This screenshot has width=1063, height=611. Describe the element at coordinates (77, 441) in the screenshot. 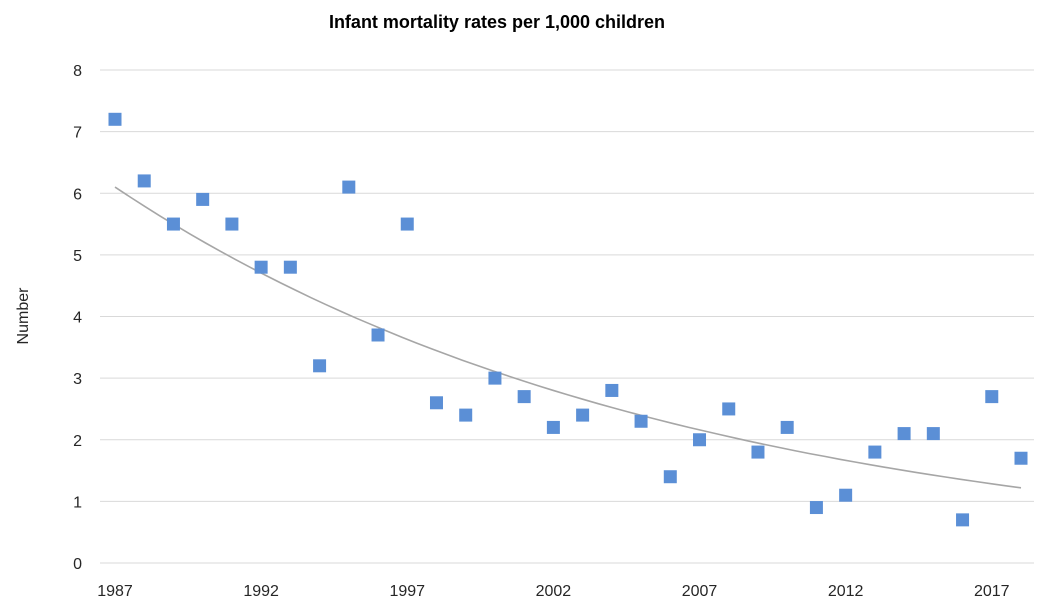

I see `y-tick-label: 2` at that location.